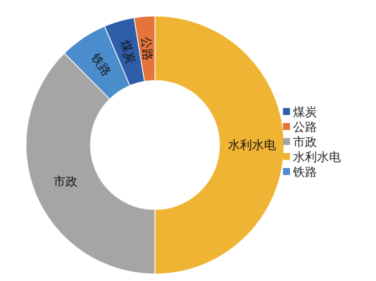  I want to click on slice-label: 铁路, so click(101, 64).